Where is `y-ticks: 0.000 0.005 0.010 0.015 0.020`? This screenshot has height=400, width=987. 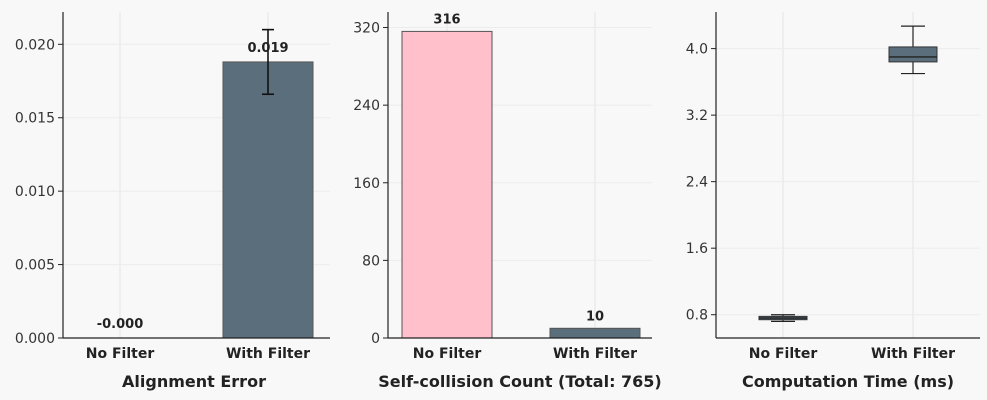
y-ticks: 0.000 0.005 0.010 0.015 0.020 is located at coordinates (39, 192).